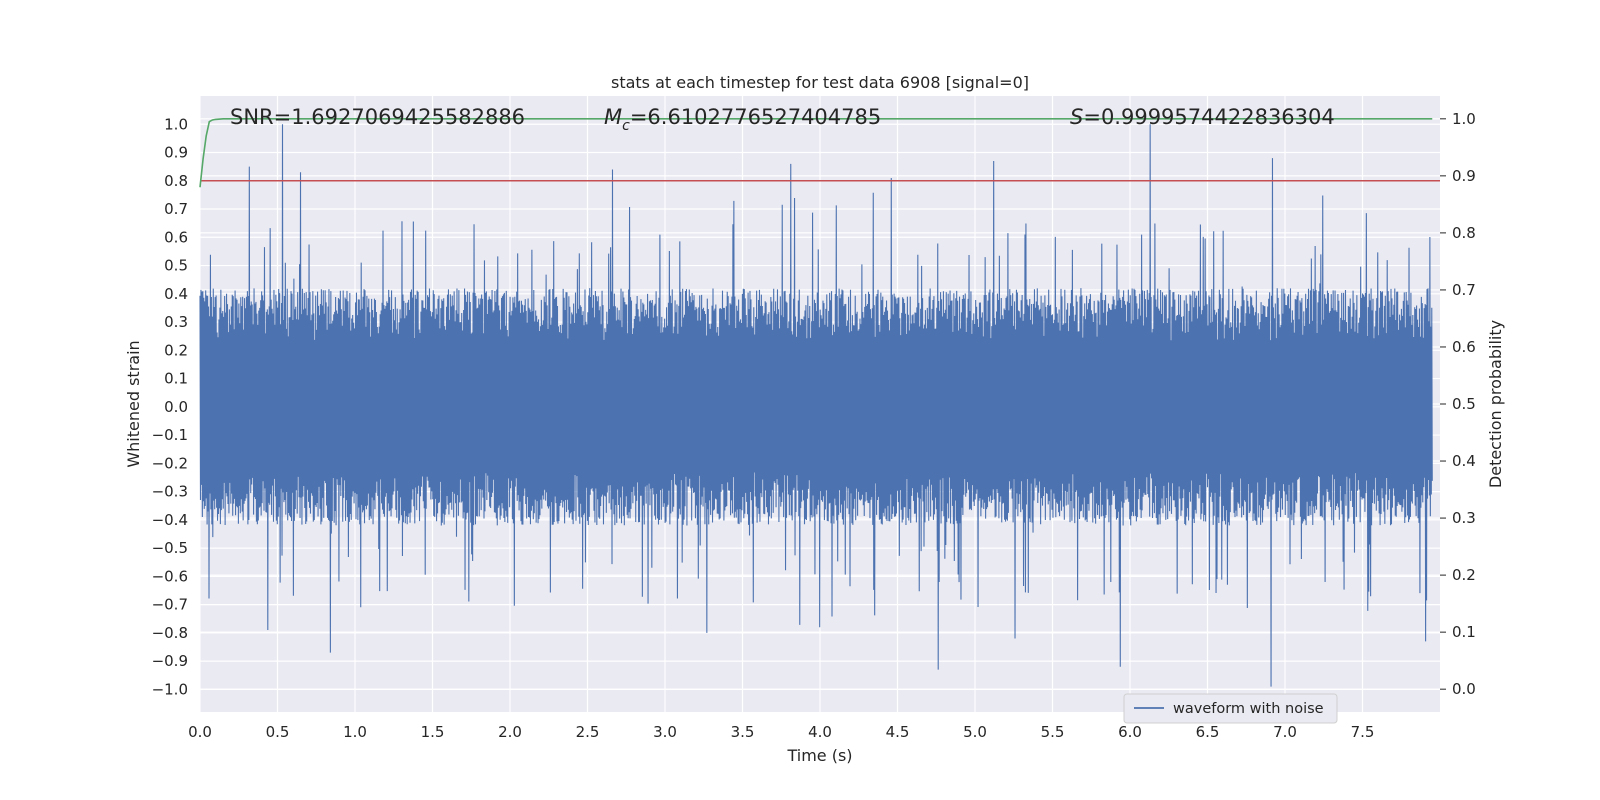 The height and width of the screenshot is (800, 1600). What do you see at coordinates (1464, 233) in the screenshot?
I see `y2-tick-label-2: 0.8` at bounding box center [1464, 233].